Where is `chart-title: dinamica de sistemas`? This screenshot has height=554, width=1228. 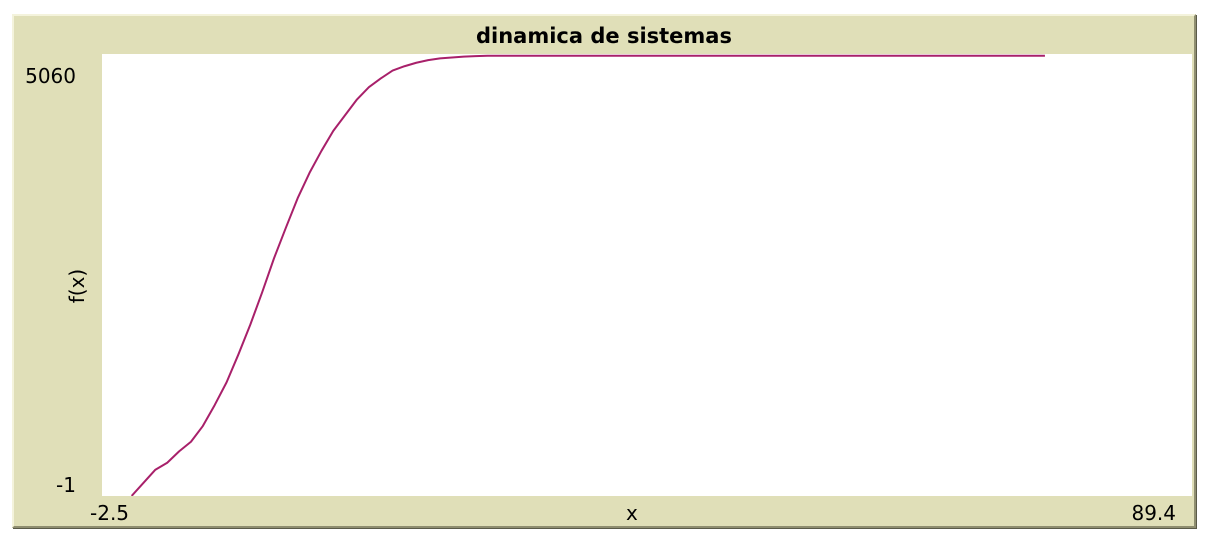
chart-title: dinamica de sistemas is located at coordinates (604, 36).